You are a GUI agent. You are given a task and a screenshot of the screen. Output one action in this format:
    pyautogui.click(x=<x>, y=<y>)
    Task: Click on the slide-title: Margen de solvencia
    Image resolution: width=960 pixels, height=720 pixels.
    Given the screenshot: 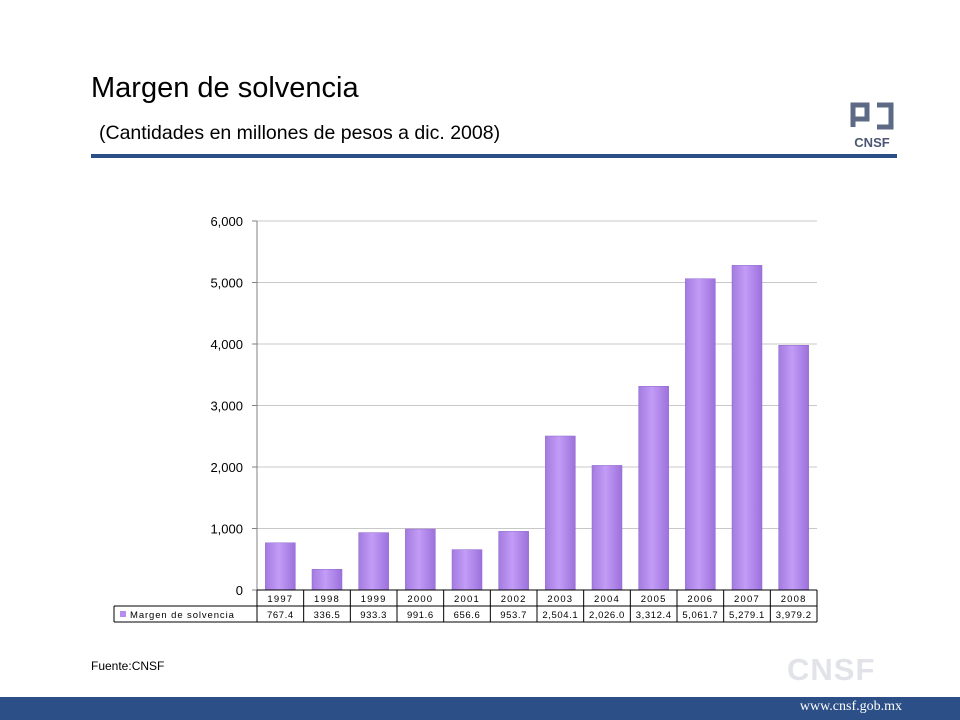 What is the action you would take?
    pyautogui.click(x=225, y=88)
    